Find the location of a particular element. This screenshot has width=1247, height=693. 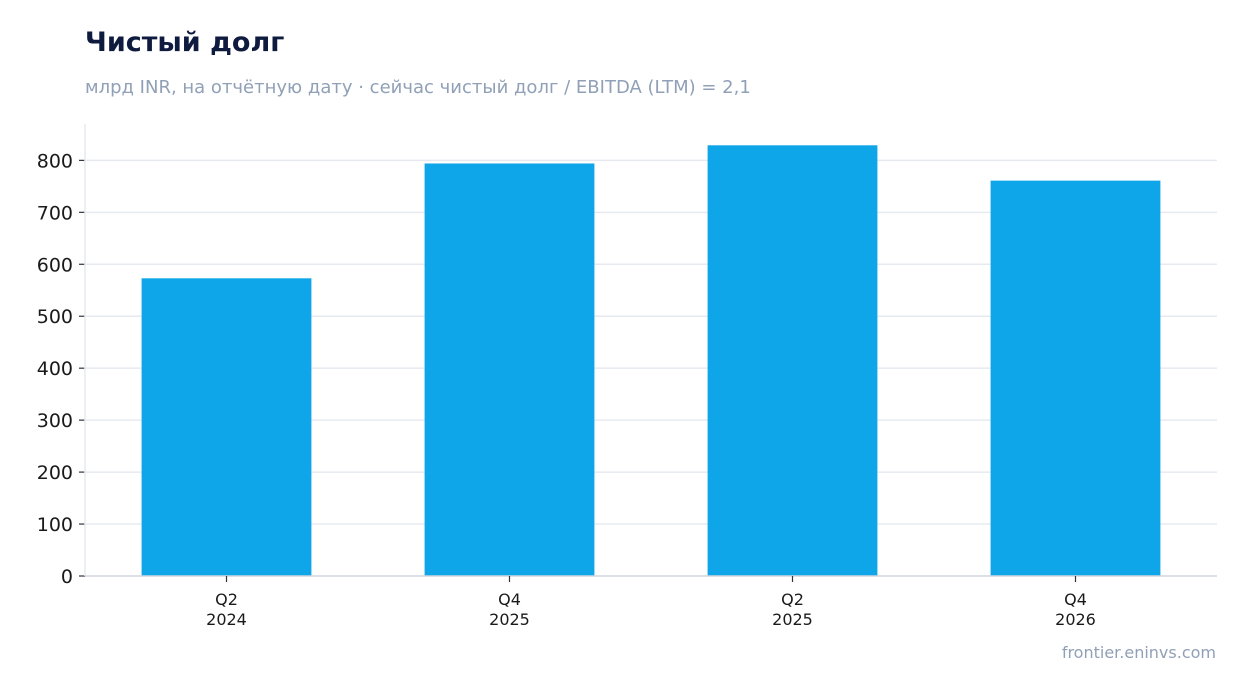

y-tick-label: 600 is located at coordinates (55, 265).